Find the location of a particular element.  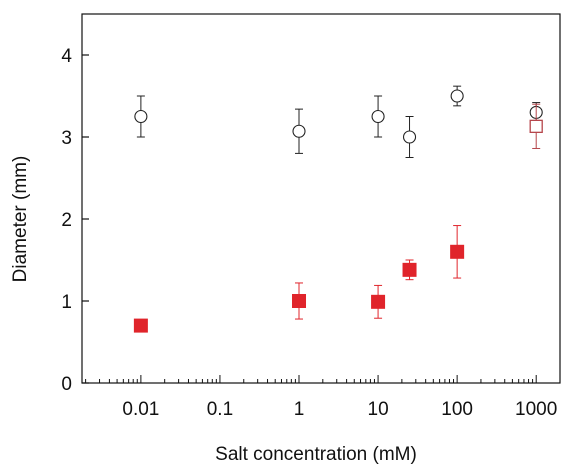

x-tick-label: 0.01 is located at coordinates (140, 409).